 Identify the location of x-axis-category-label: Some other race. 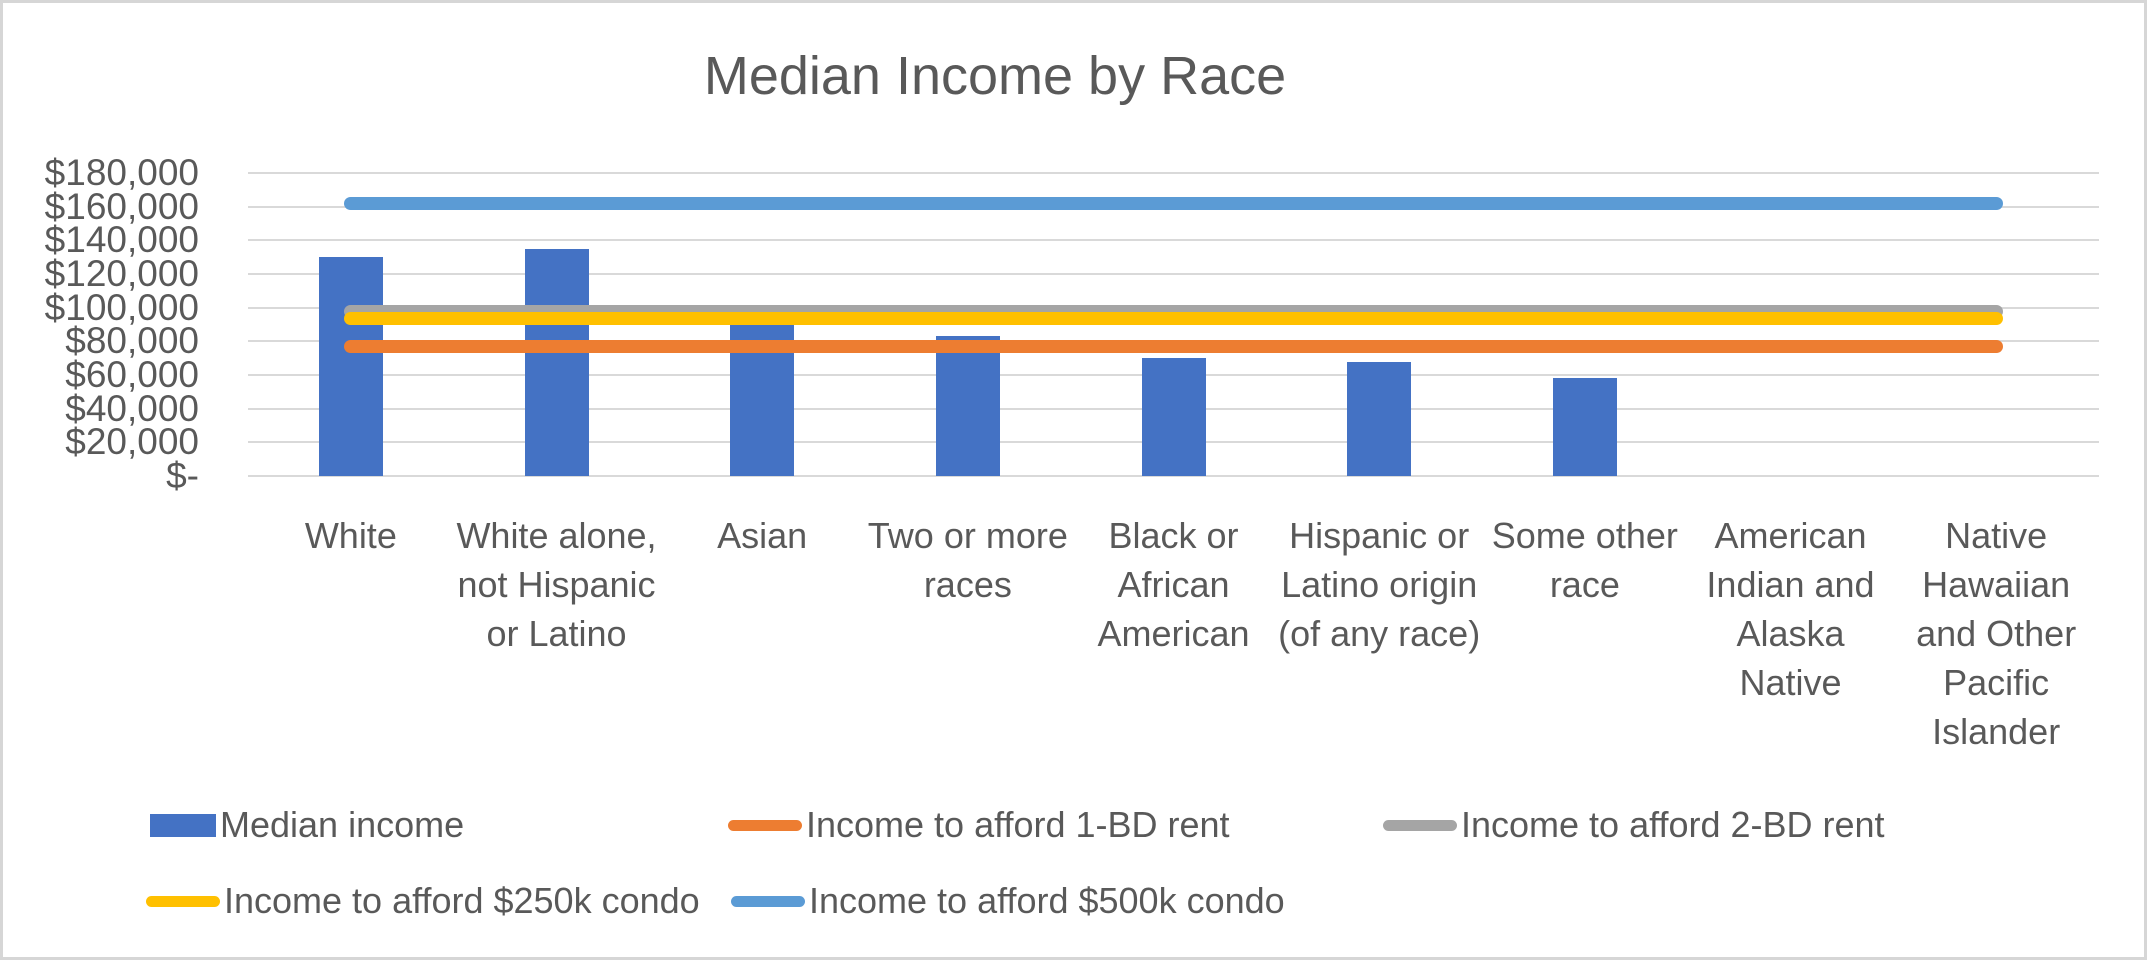
(1584, 560).